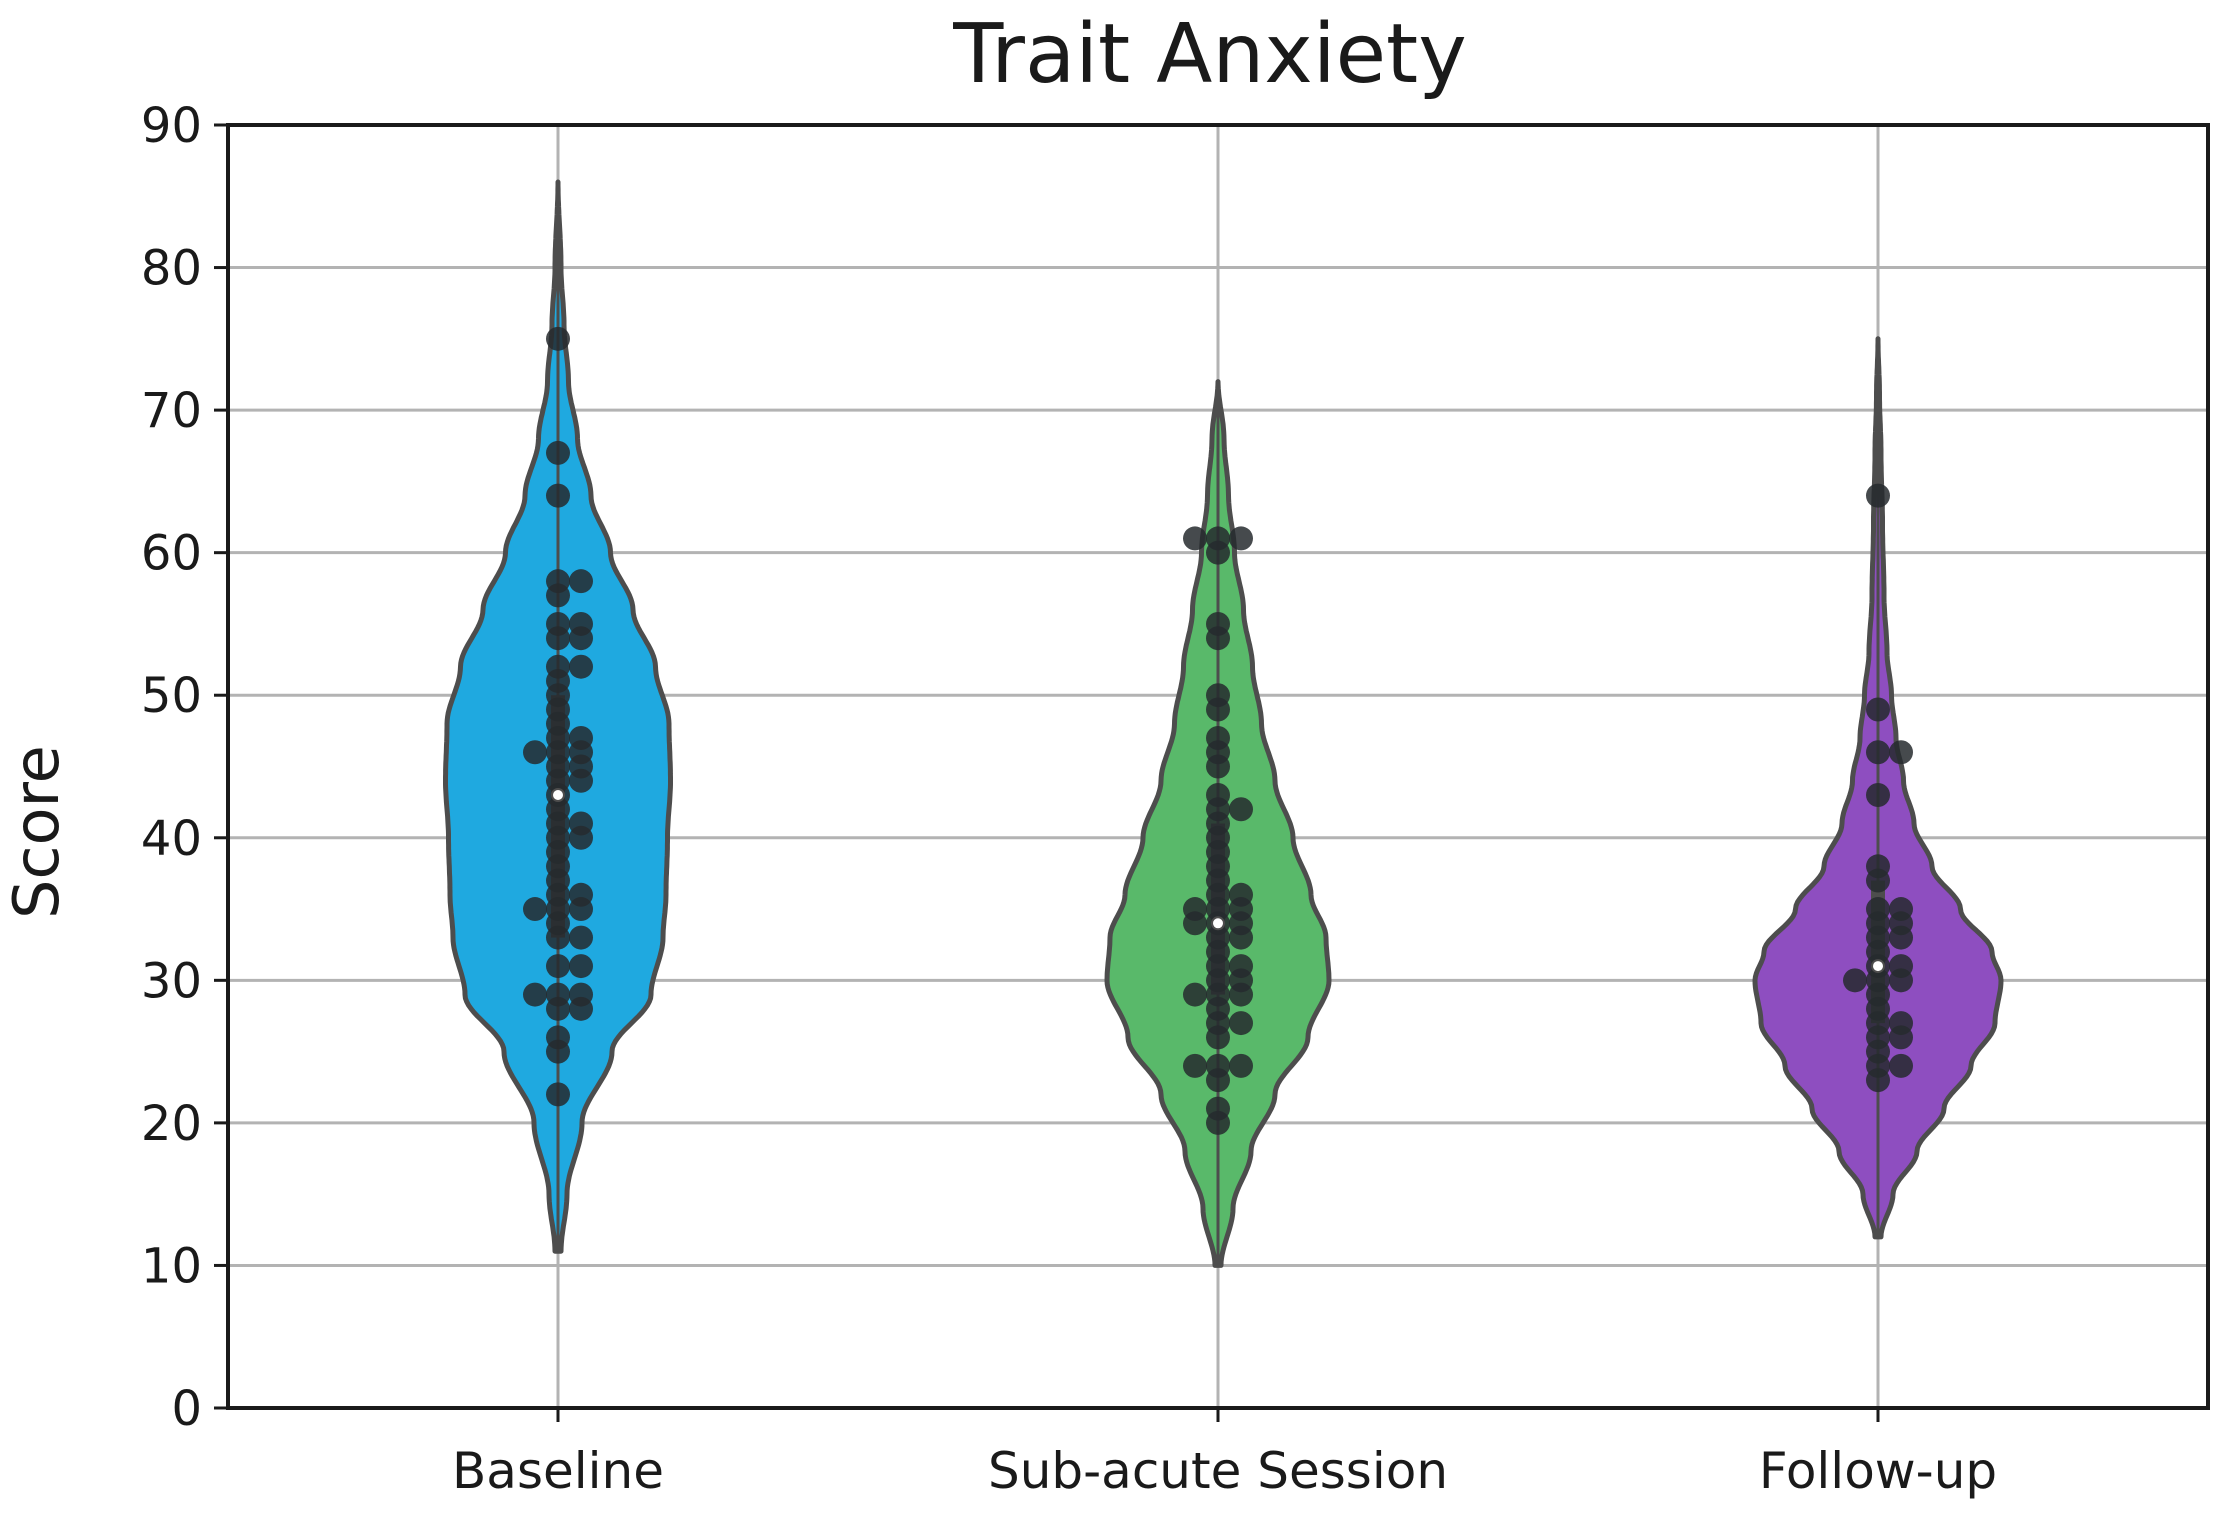 The width and height of the screenshot is (2217, 1513). Describe the element at coordinates (36, 832) in the screenshot. I see `y-axis-label: Score` at that location.